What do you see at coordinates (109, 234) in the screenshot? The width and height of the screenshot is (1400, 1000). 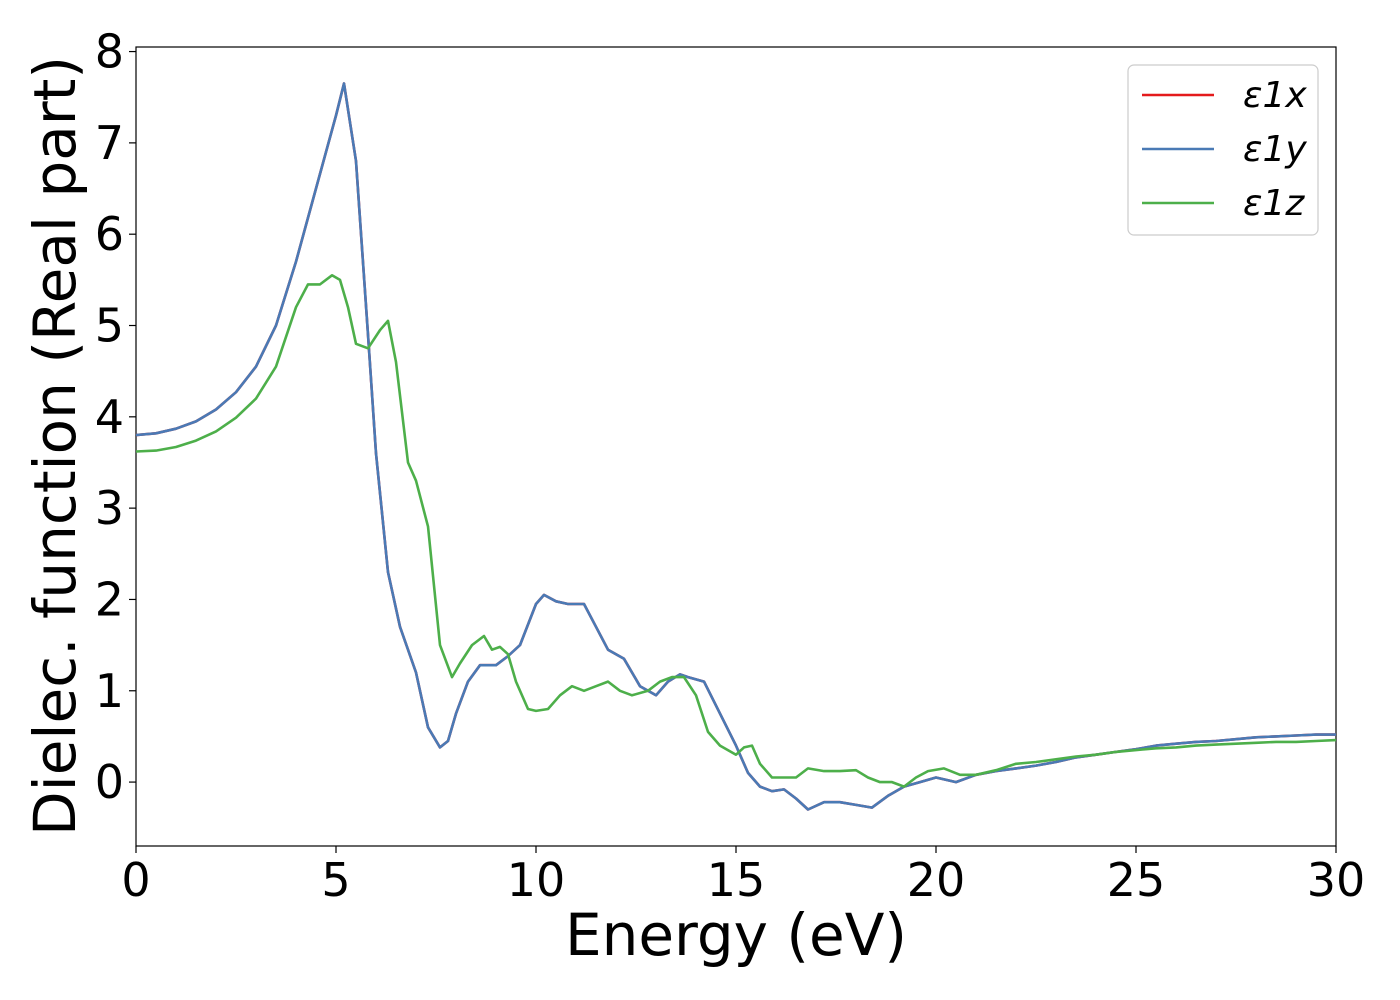 I see `y-tick-label: 6` at bounding box center [109, 234].